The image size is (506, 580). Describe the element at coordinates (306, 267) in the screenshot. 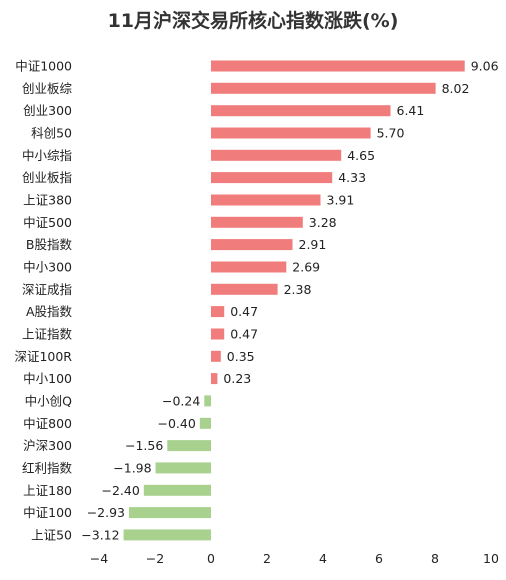

I see `value-label: 2.69` at that location.